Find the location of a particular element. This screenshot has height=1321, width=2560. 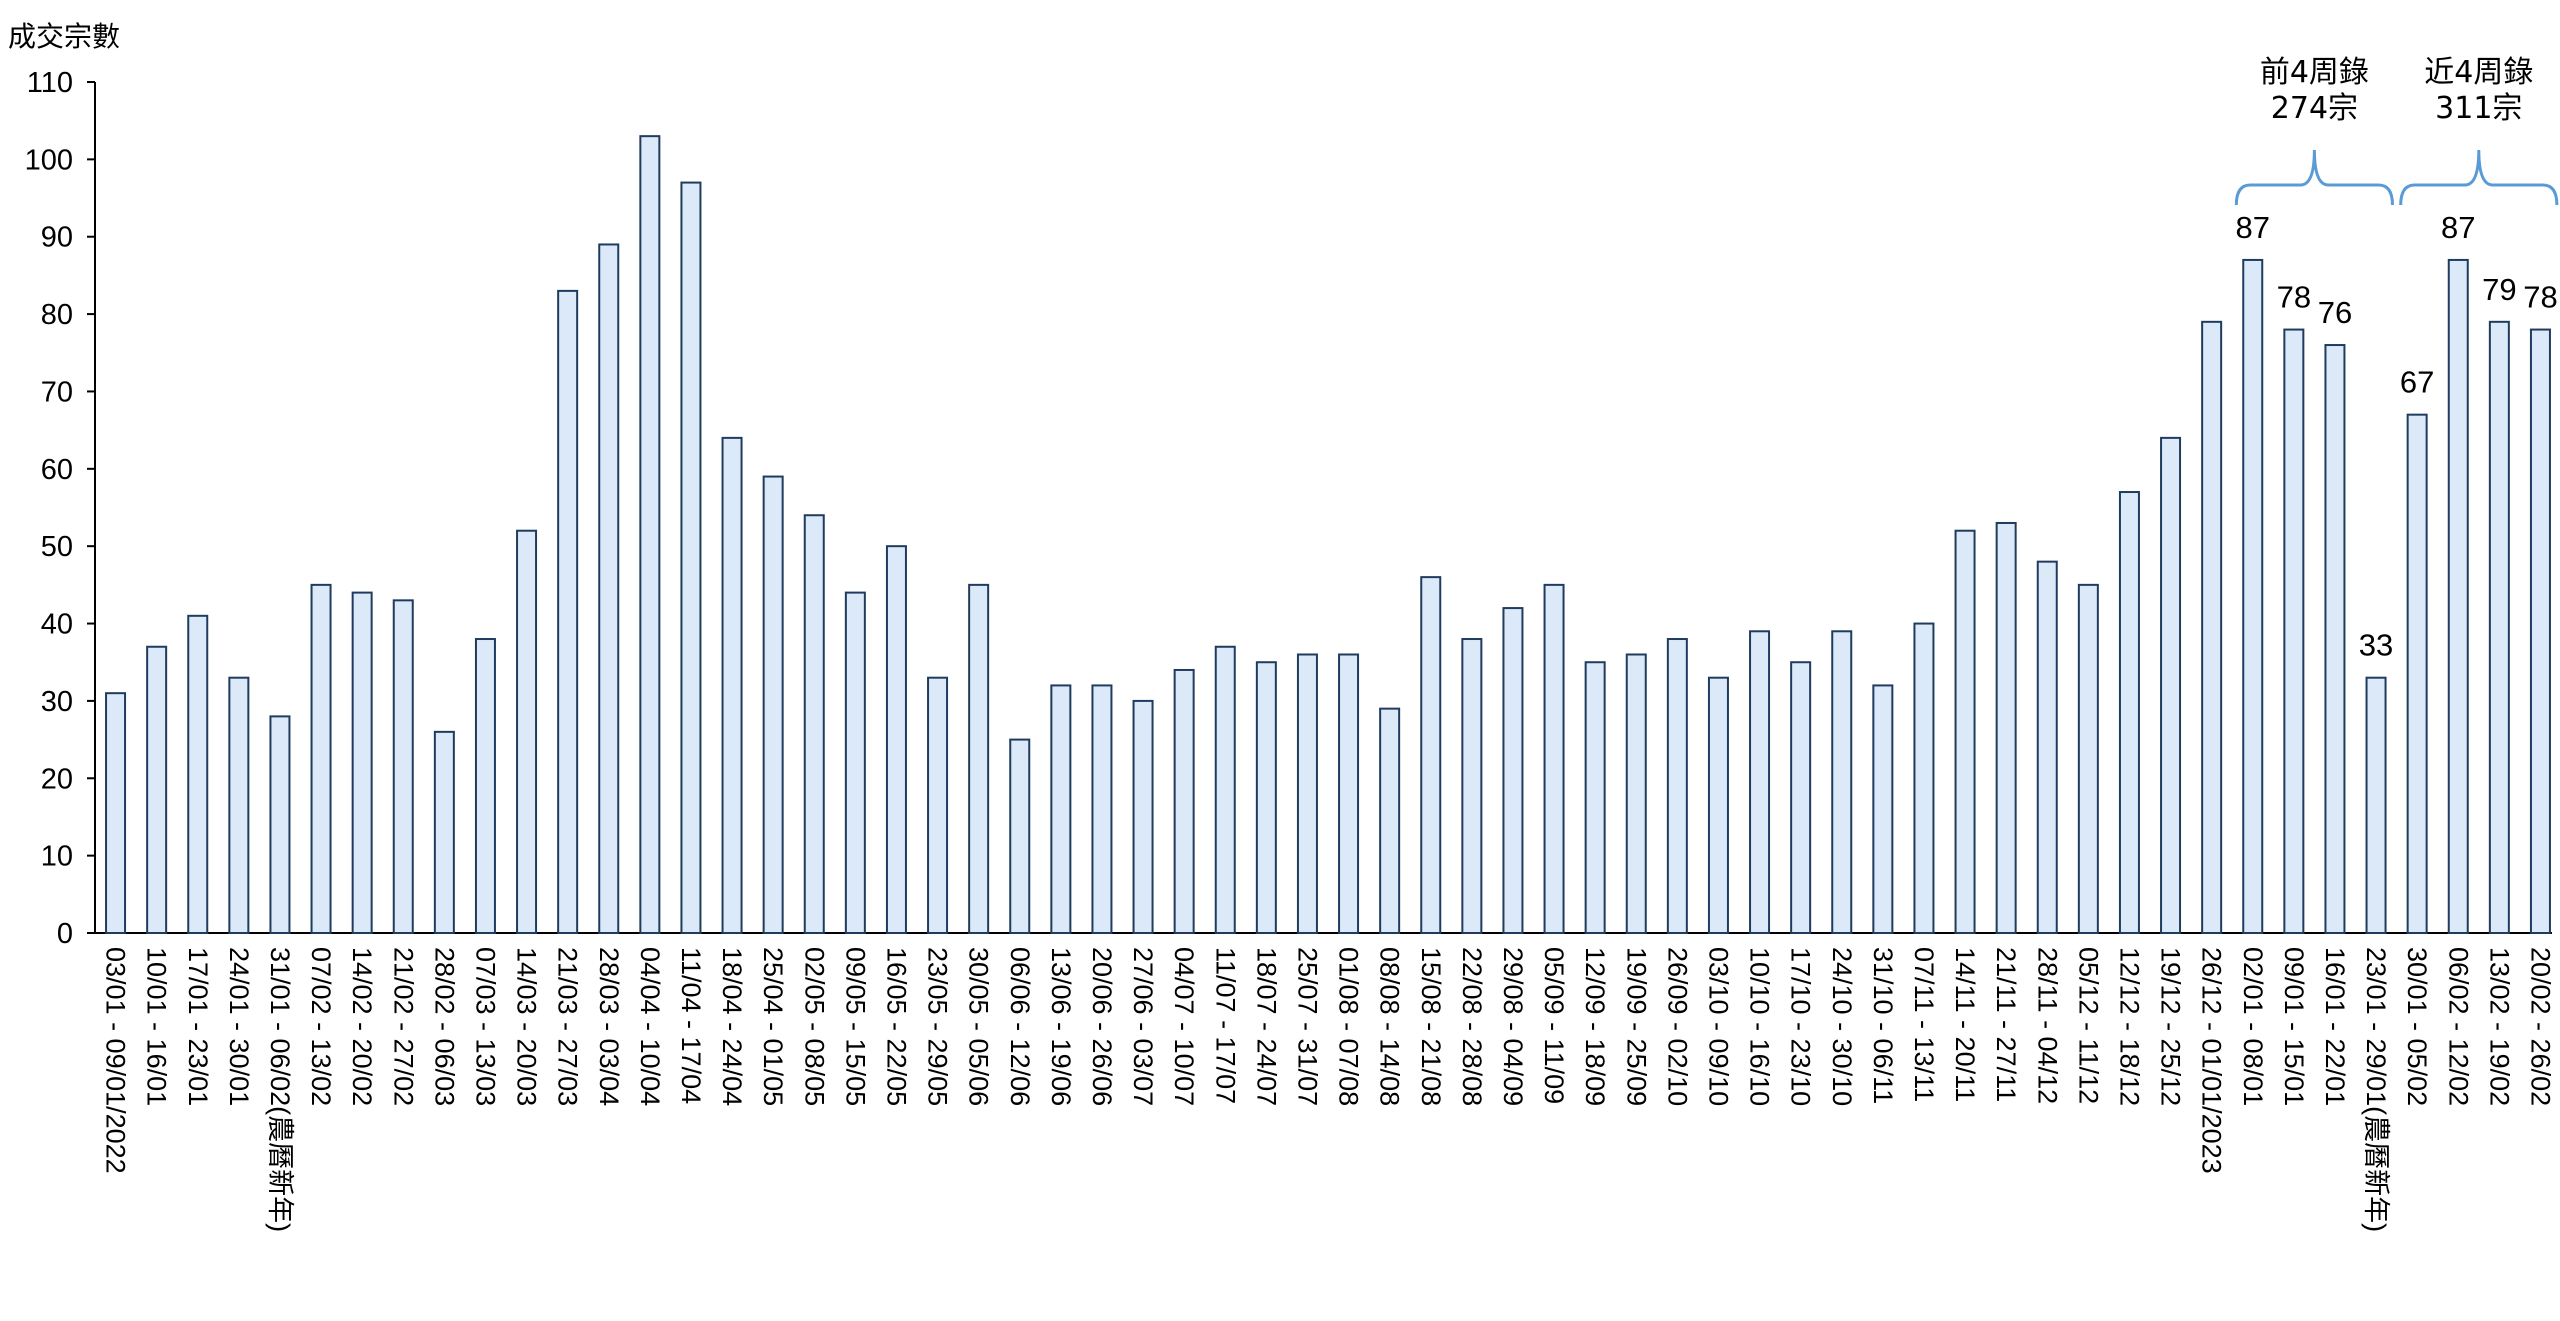

x-tick-label: 14/03 - 20/03 is located at coordinates (527, 1026).